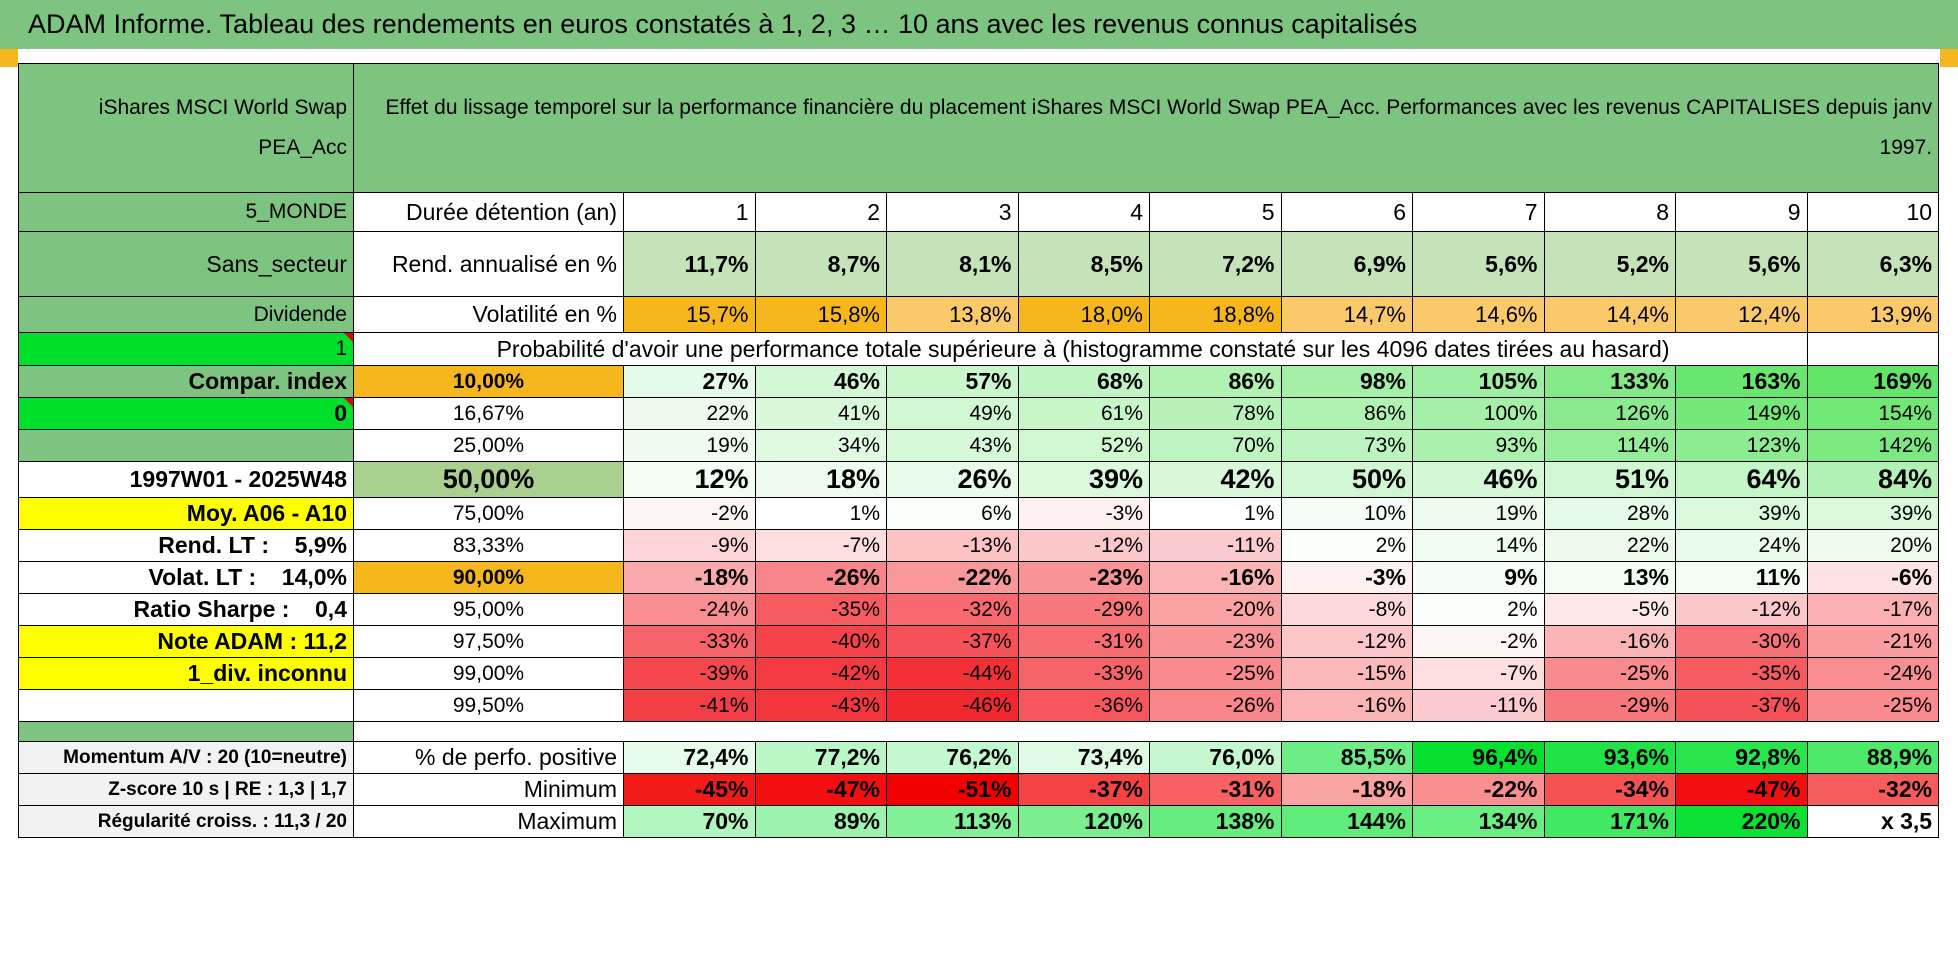 The width and height of the screenshot is (1958, 977). I want to click on probability-value-cell: -29%, so click(1083, 609).